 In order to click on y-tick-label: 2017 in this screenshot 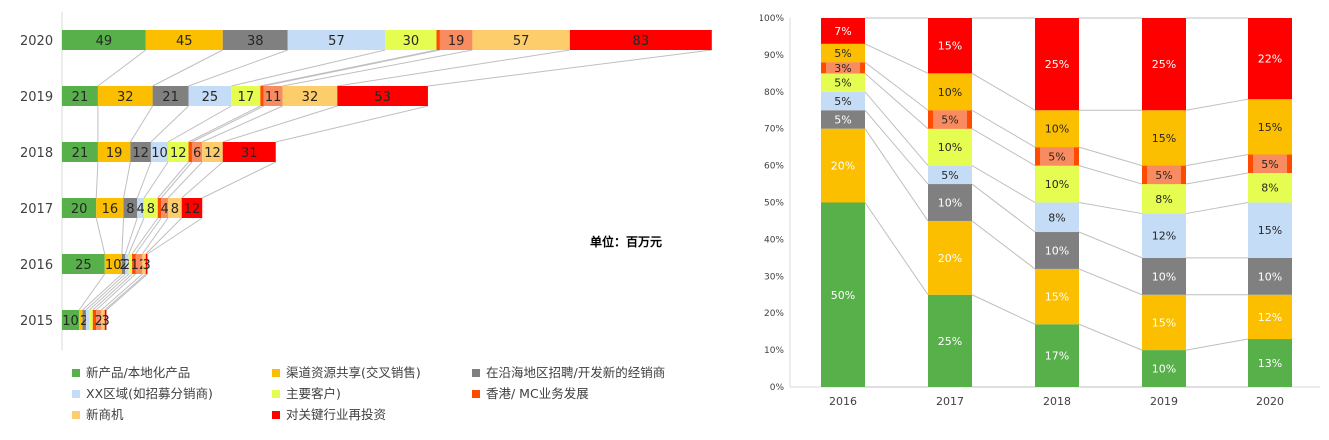, I will do `click(36, 209)`.